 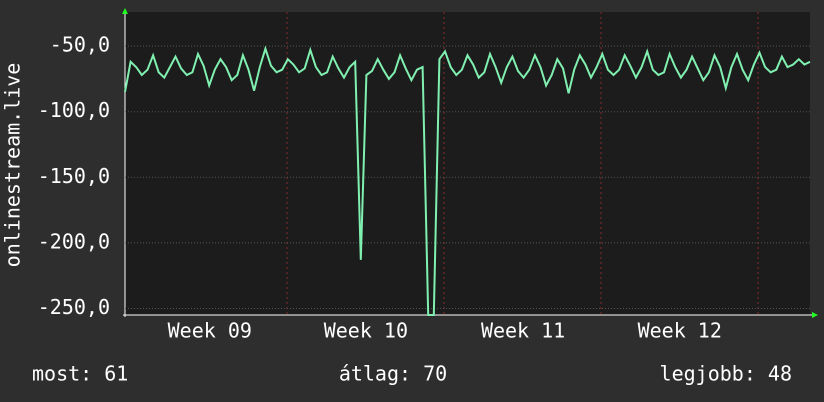 What do you see at coordinates (393, 374) in the screenshot?
I see `footer-avg: átlag: 70` at bounding box center [393, 374].